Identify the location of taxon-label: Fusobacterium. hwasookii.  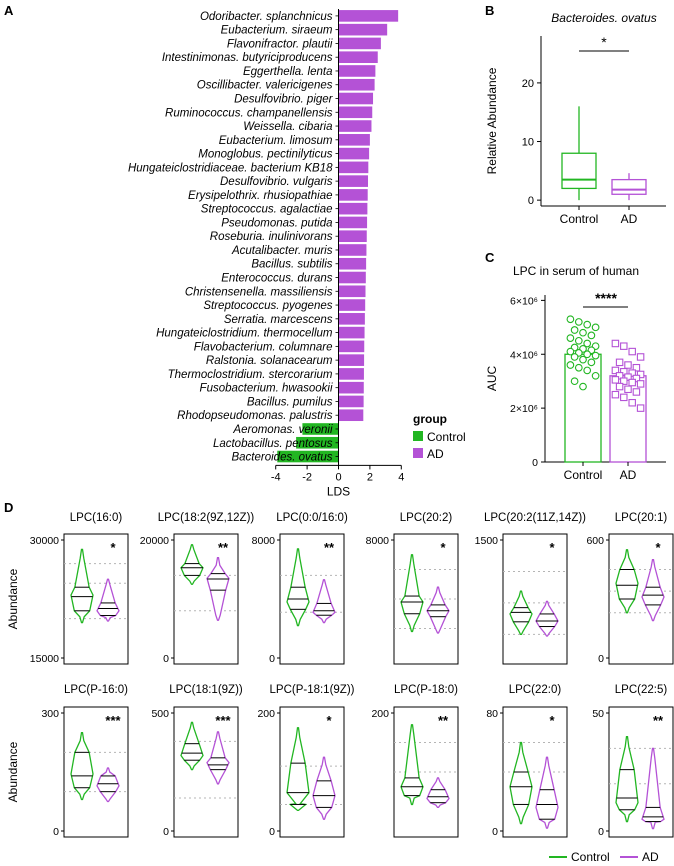
(266, 389).